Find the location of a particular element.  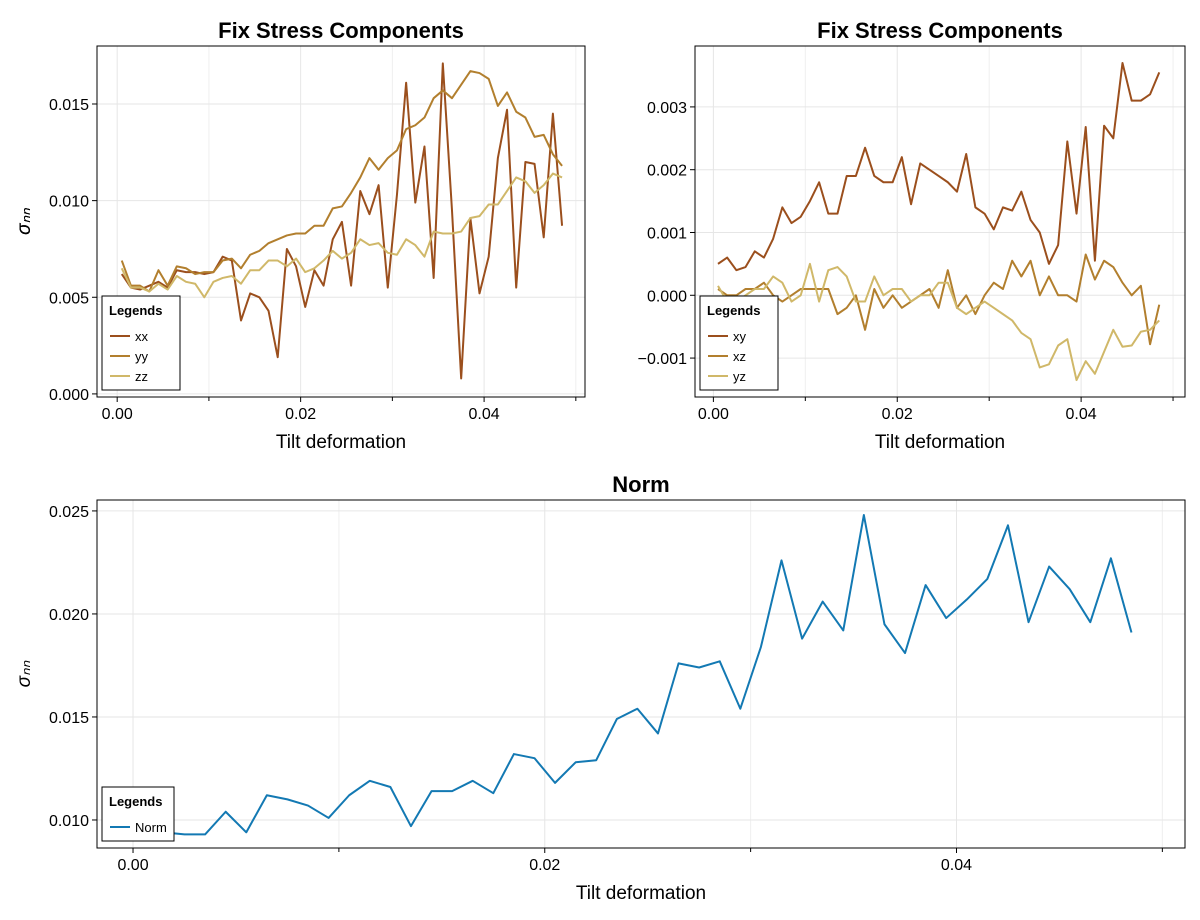

y-tick-label: 0.001 is located at coordinates (667, 233).